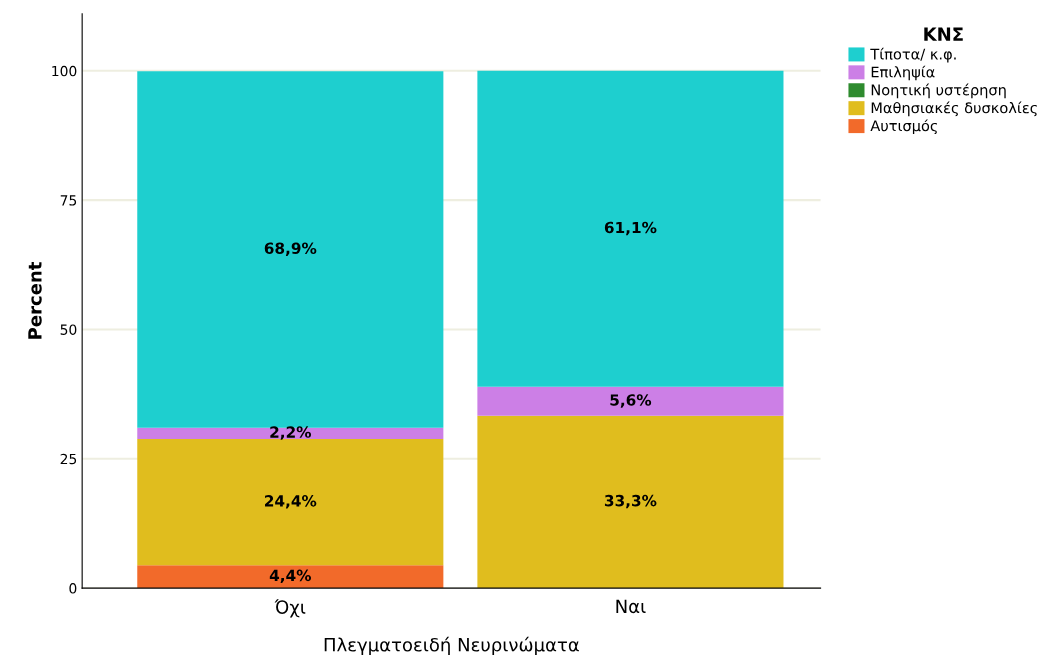 This screenshot has width=1040, height=663. What do you see at coordinates (451, 646) in the screenshot?
I see `x-axis-title: Πλεγματοειδή Νευρινώματα` at bounding box center [451, 646].